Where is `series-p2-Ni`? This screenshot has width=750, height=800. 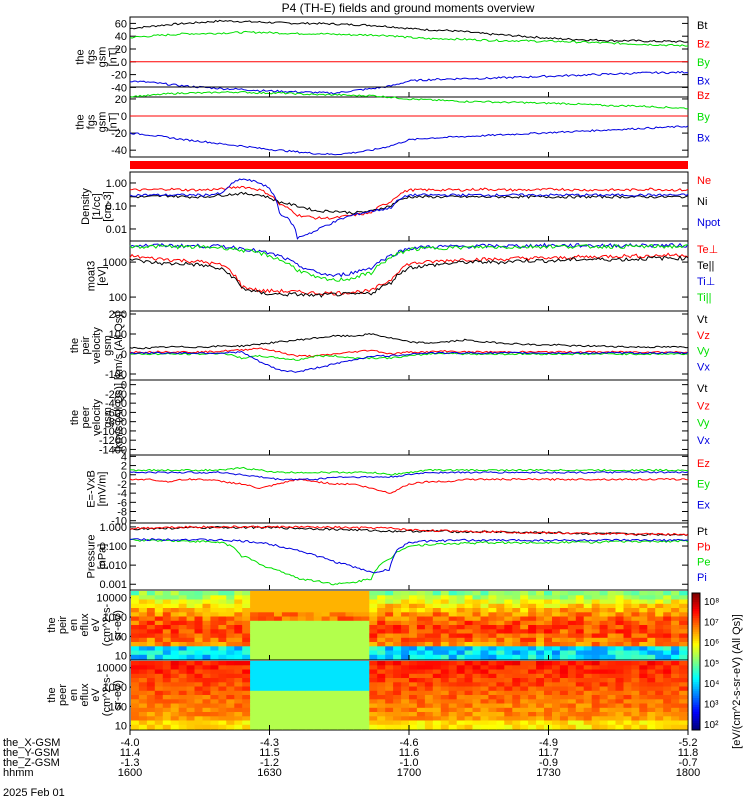
series-p2-Ni is located at coordinates (409, 203).